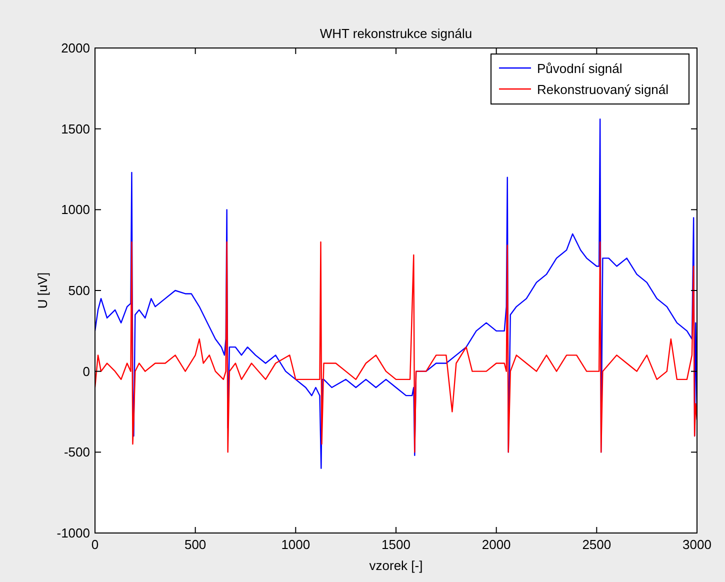  I want to click on y-tick-label: -500, so click(77, 452).